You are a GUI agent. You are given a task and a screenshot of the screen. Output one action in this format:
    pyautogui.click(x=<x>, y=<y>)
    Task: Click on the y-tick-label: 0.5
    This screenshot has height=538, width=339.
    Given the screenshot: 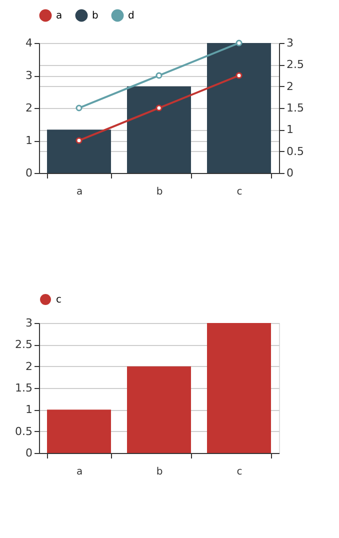 What is the action you would take?
    pyautogui.click(x=23, y=431)
    